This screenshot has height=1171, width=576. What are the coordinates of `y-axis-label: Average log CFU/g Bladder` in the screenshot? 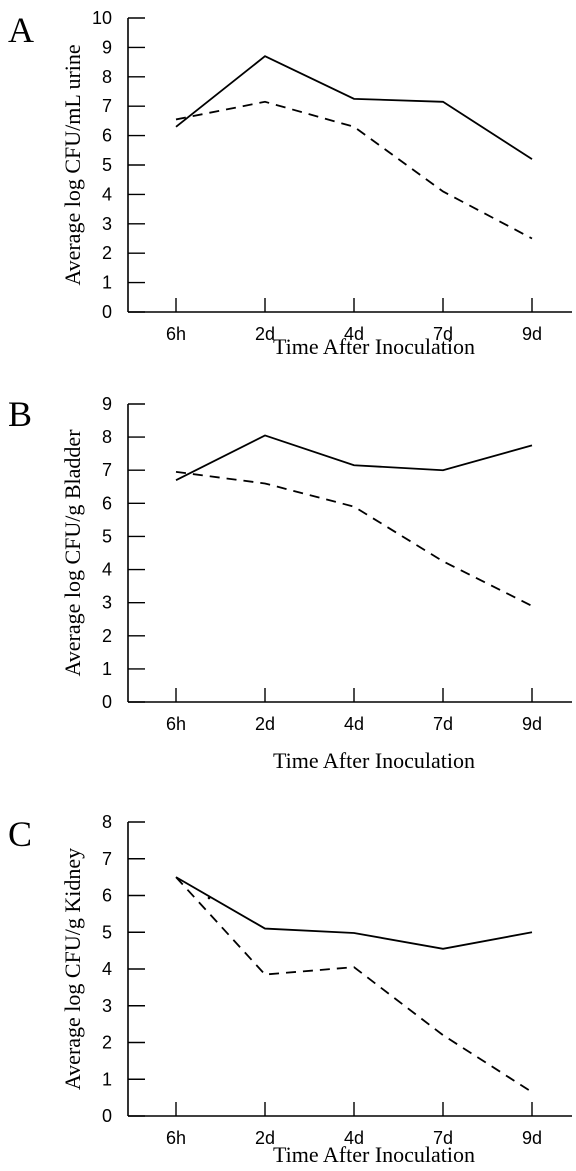 It's located at (72, 553).